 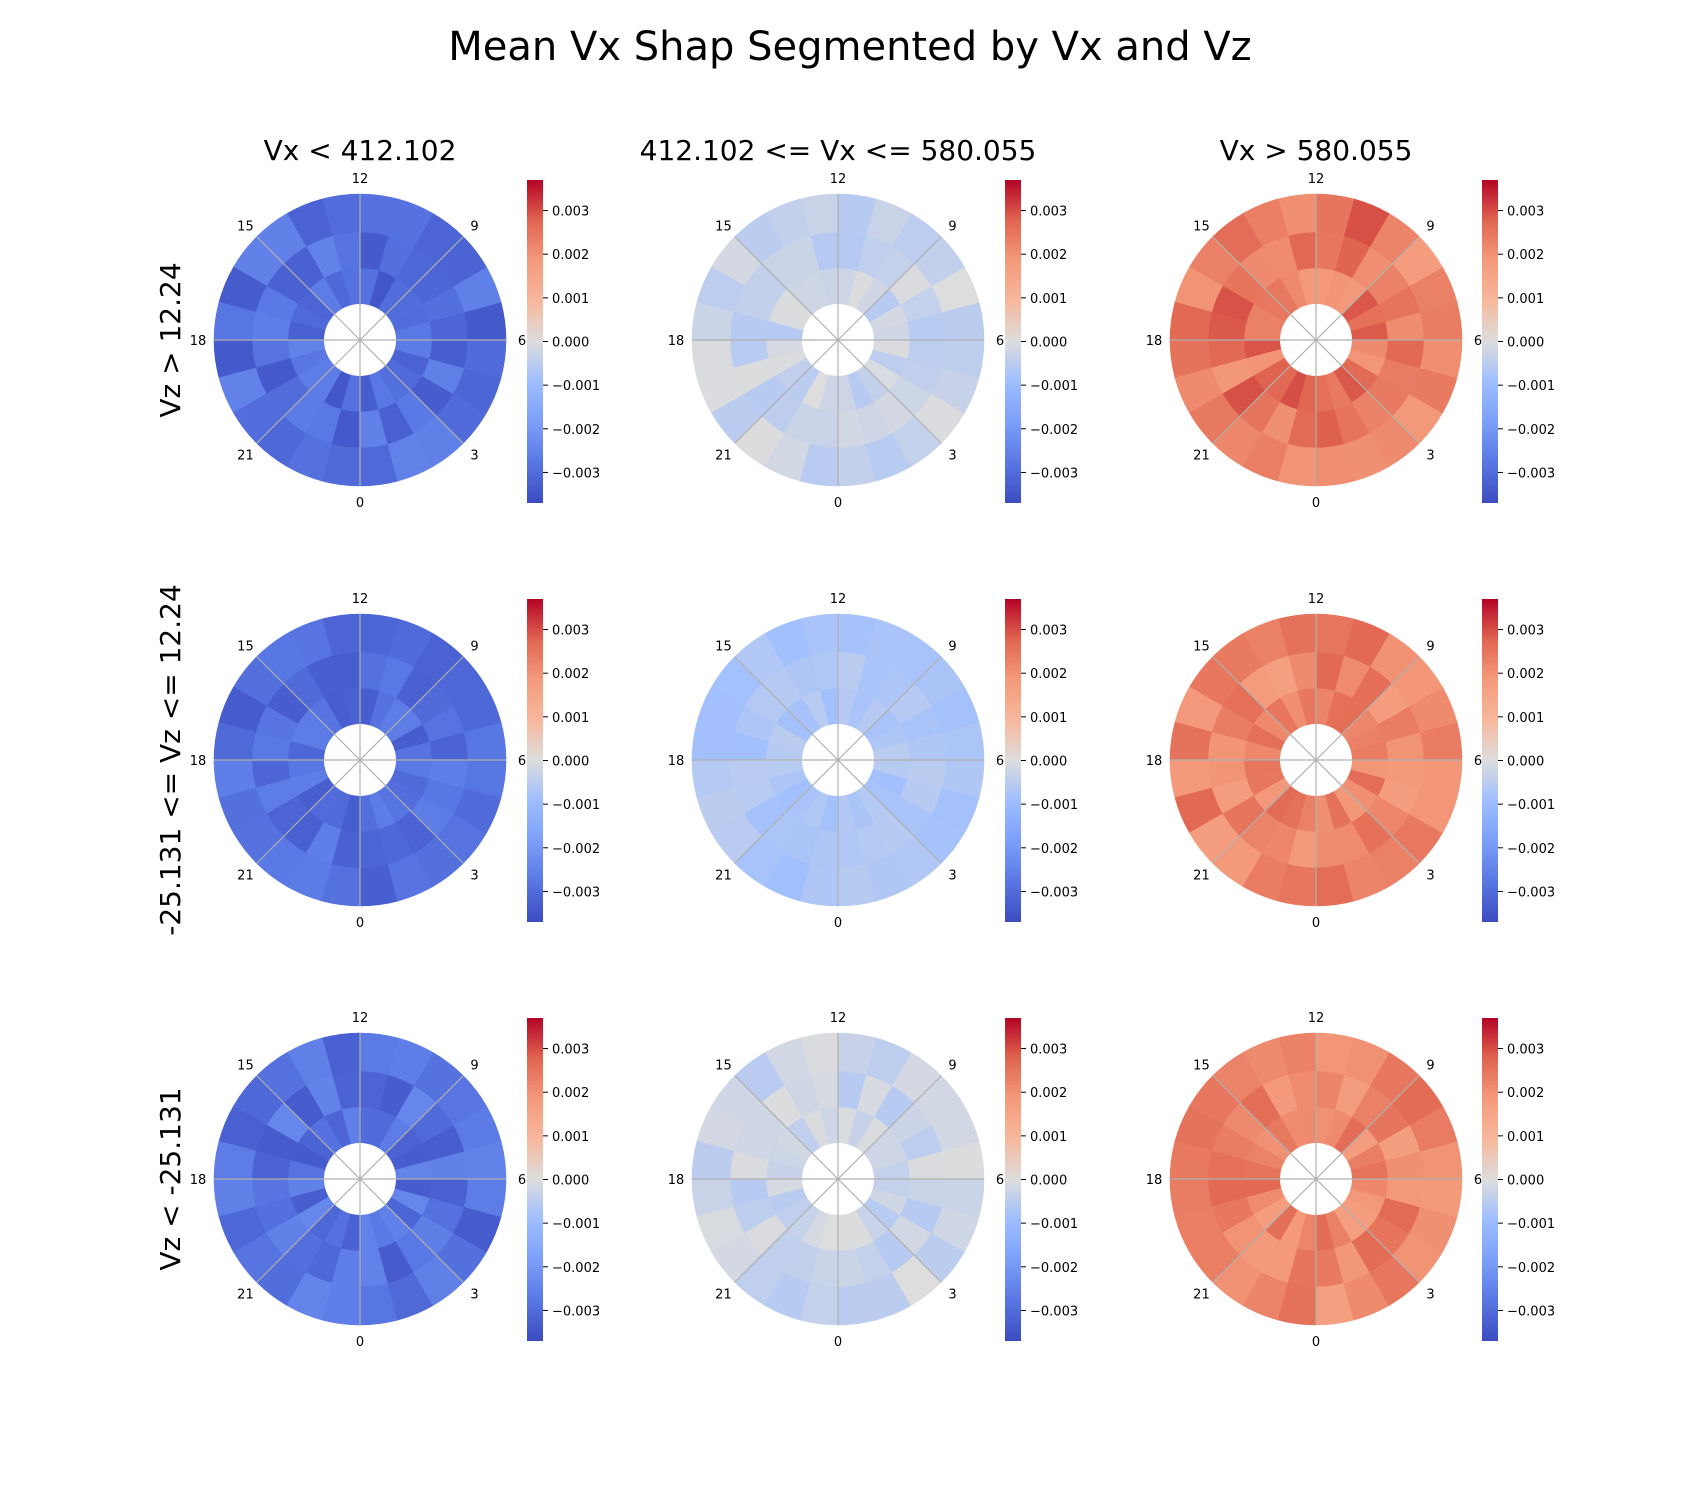 I want to click on figure-title: Mean Vx Shap Segmented by Vx and Vz, so click(x=849, y=47).